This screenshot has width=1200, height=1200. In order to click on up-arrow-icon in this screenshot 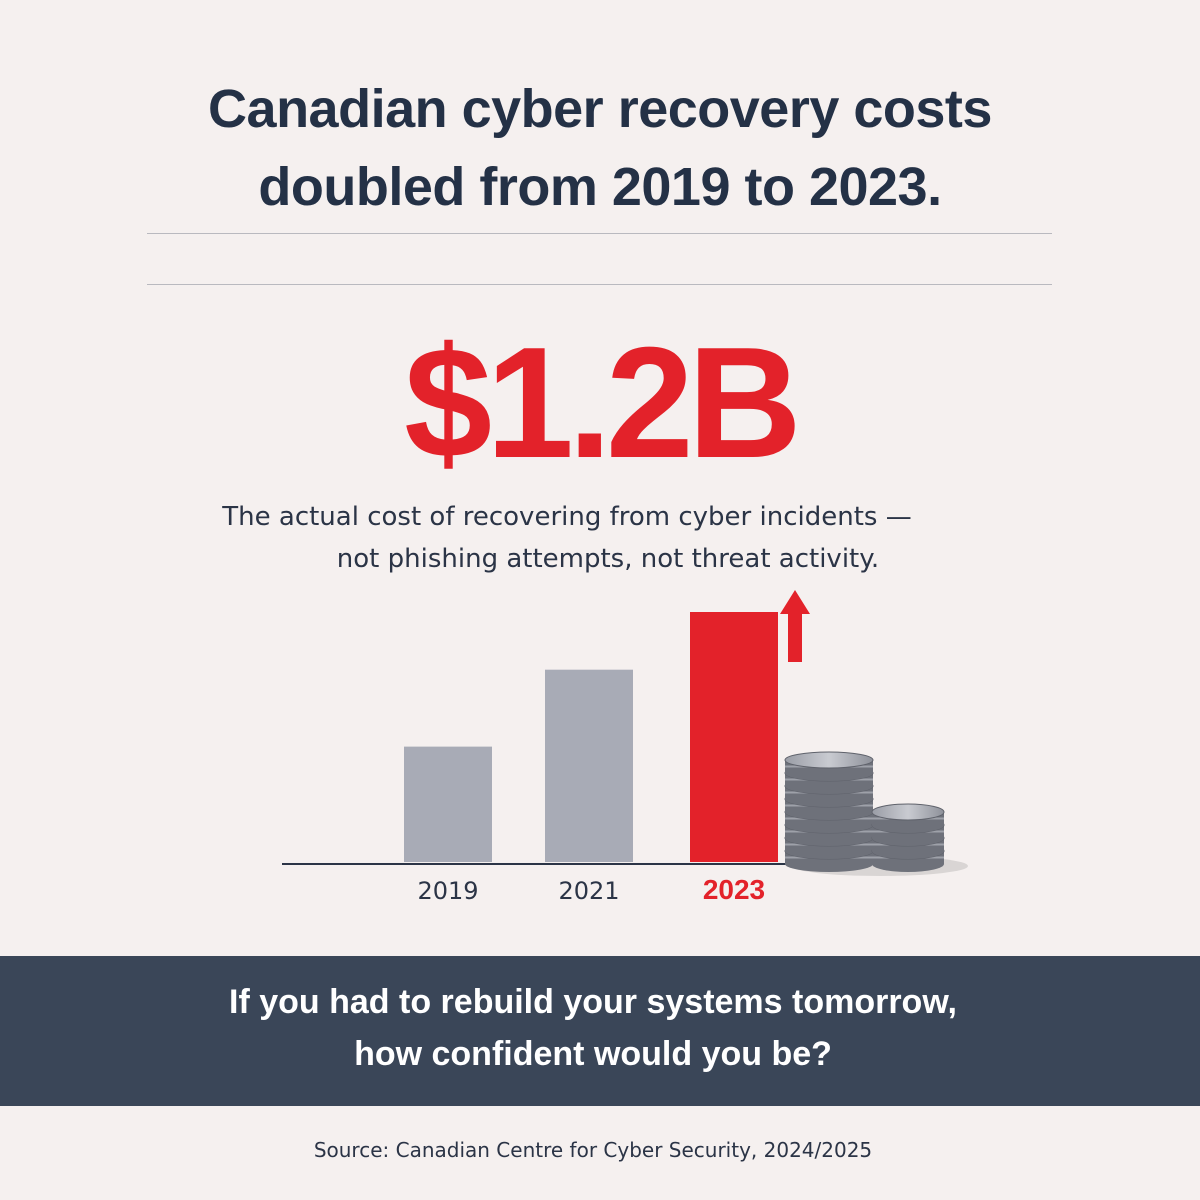, I will do `click(795, 626)`.